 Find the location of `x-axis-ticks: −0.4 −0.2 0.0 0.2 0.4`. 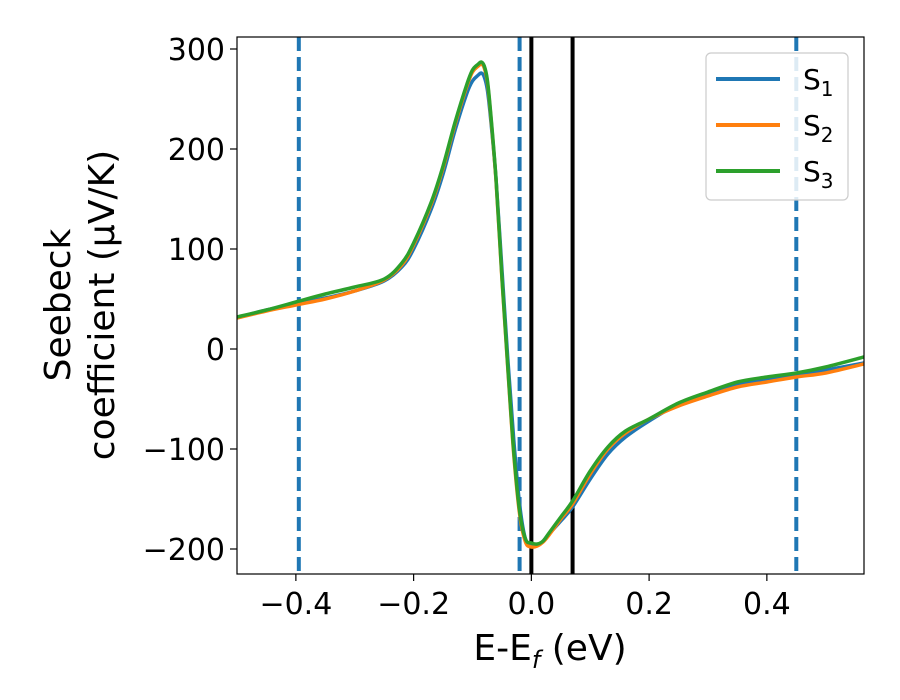

x-axis-ticks: −0.4 −0.2 0.0 0.2 0.4 is located at coordinates (525, 598).